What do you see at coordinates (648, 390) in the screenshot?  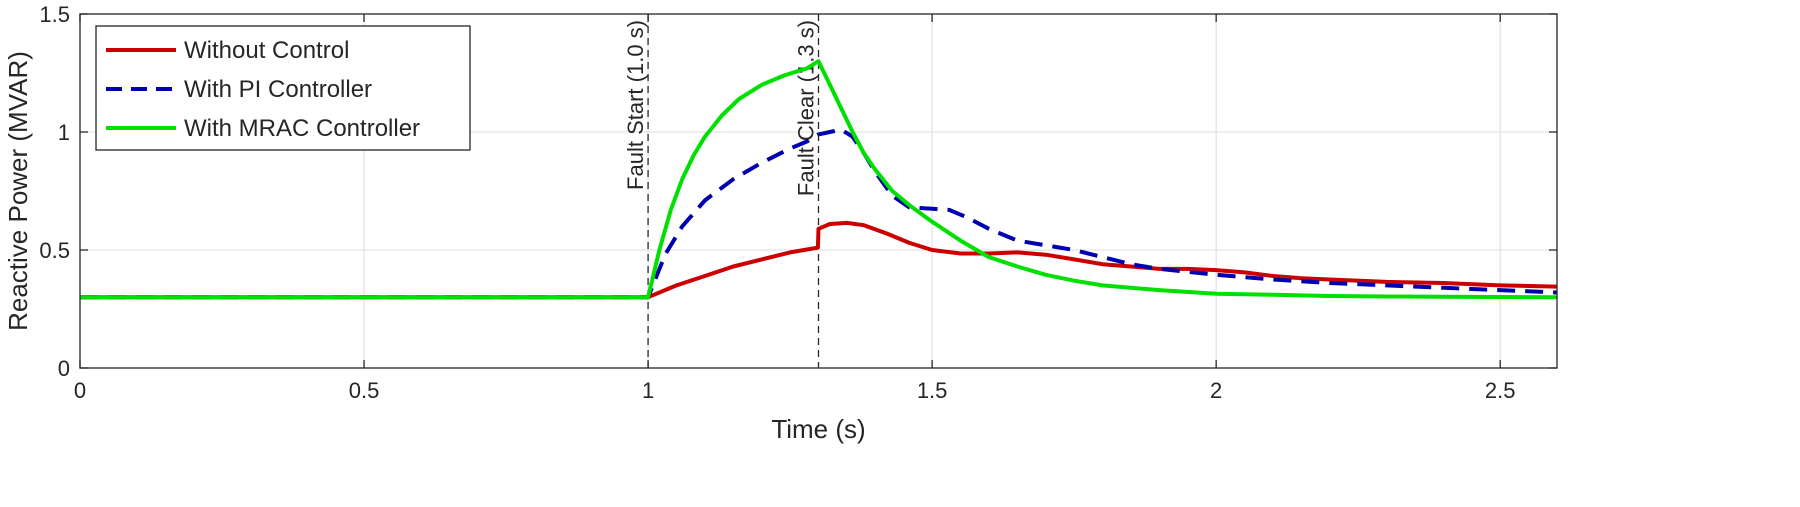 I see `x-tick-label-2: 1` at bounding box center [648, 390].